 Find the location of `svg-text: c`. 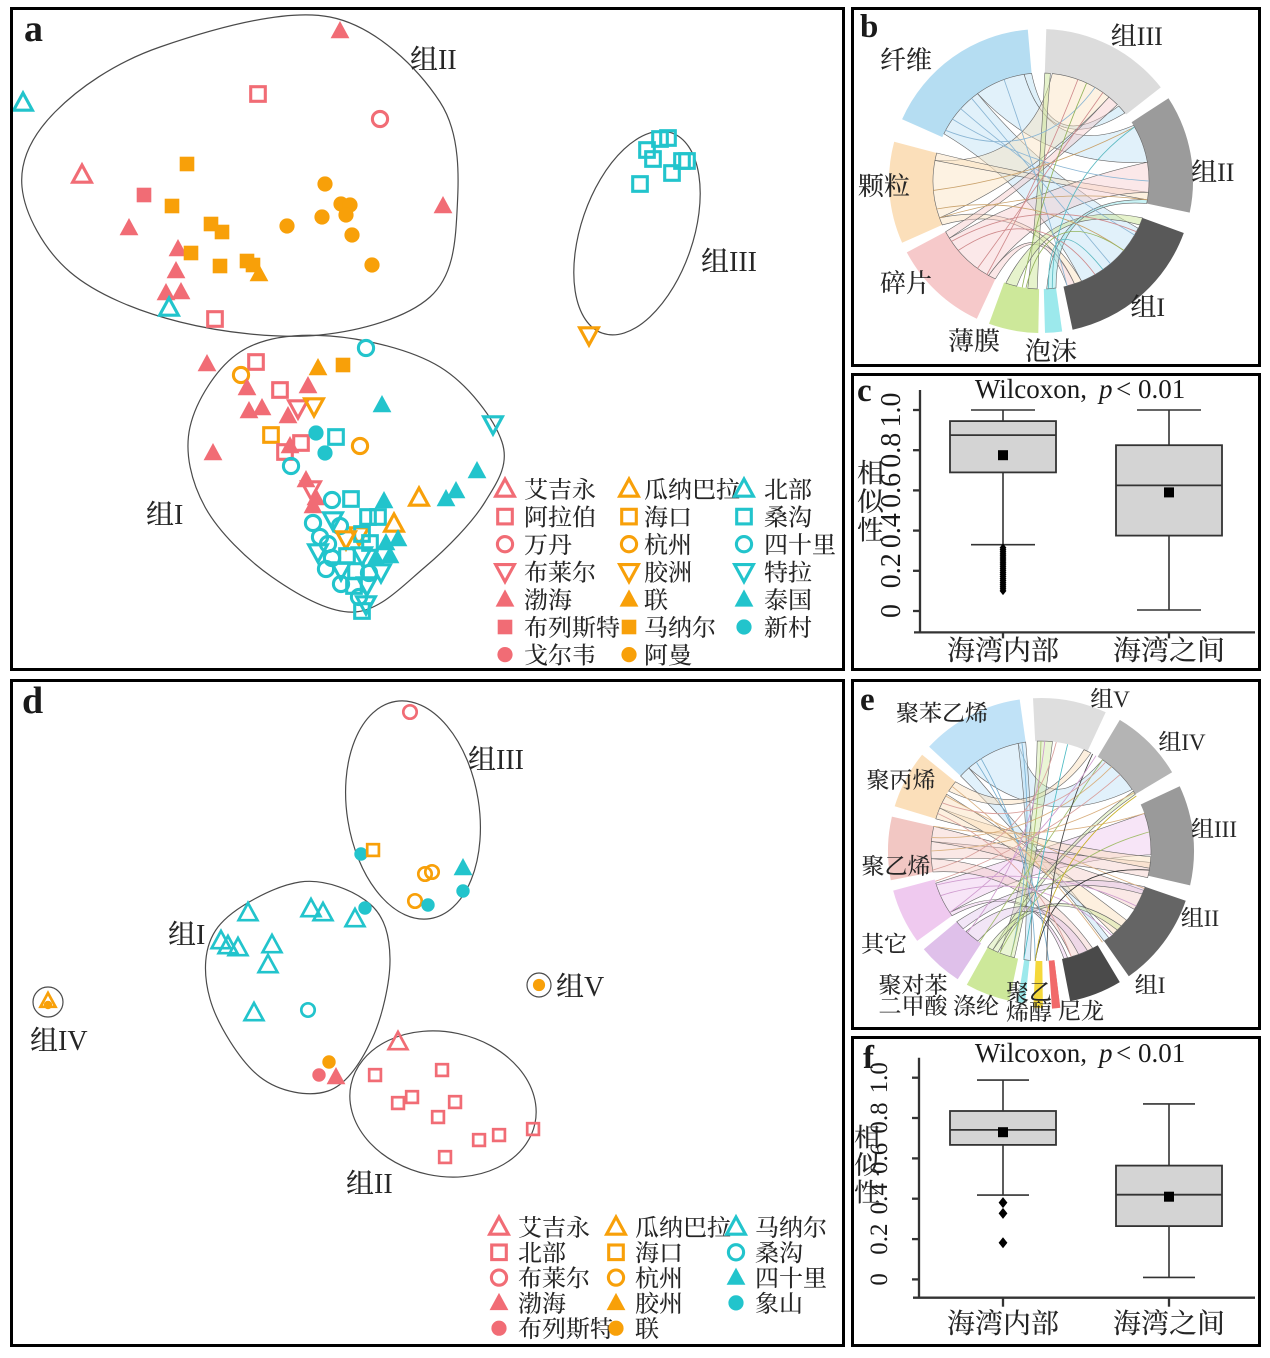

svg-text: c is located at coordinates (864, 391).